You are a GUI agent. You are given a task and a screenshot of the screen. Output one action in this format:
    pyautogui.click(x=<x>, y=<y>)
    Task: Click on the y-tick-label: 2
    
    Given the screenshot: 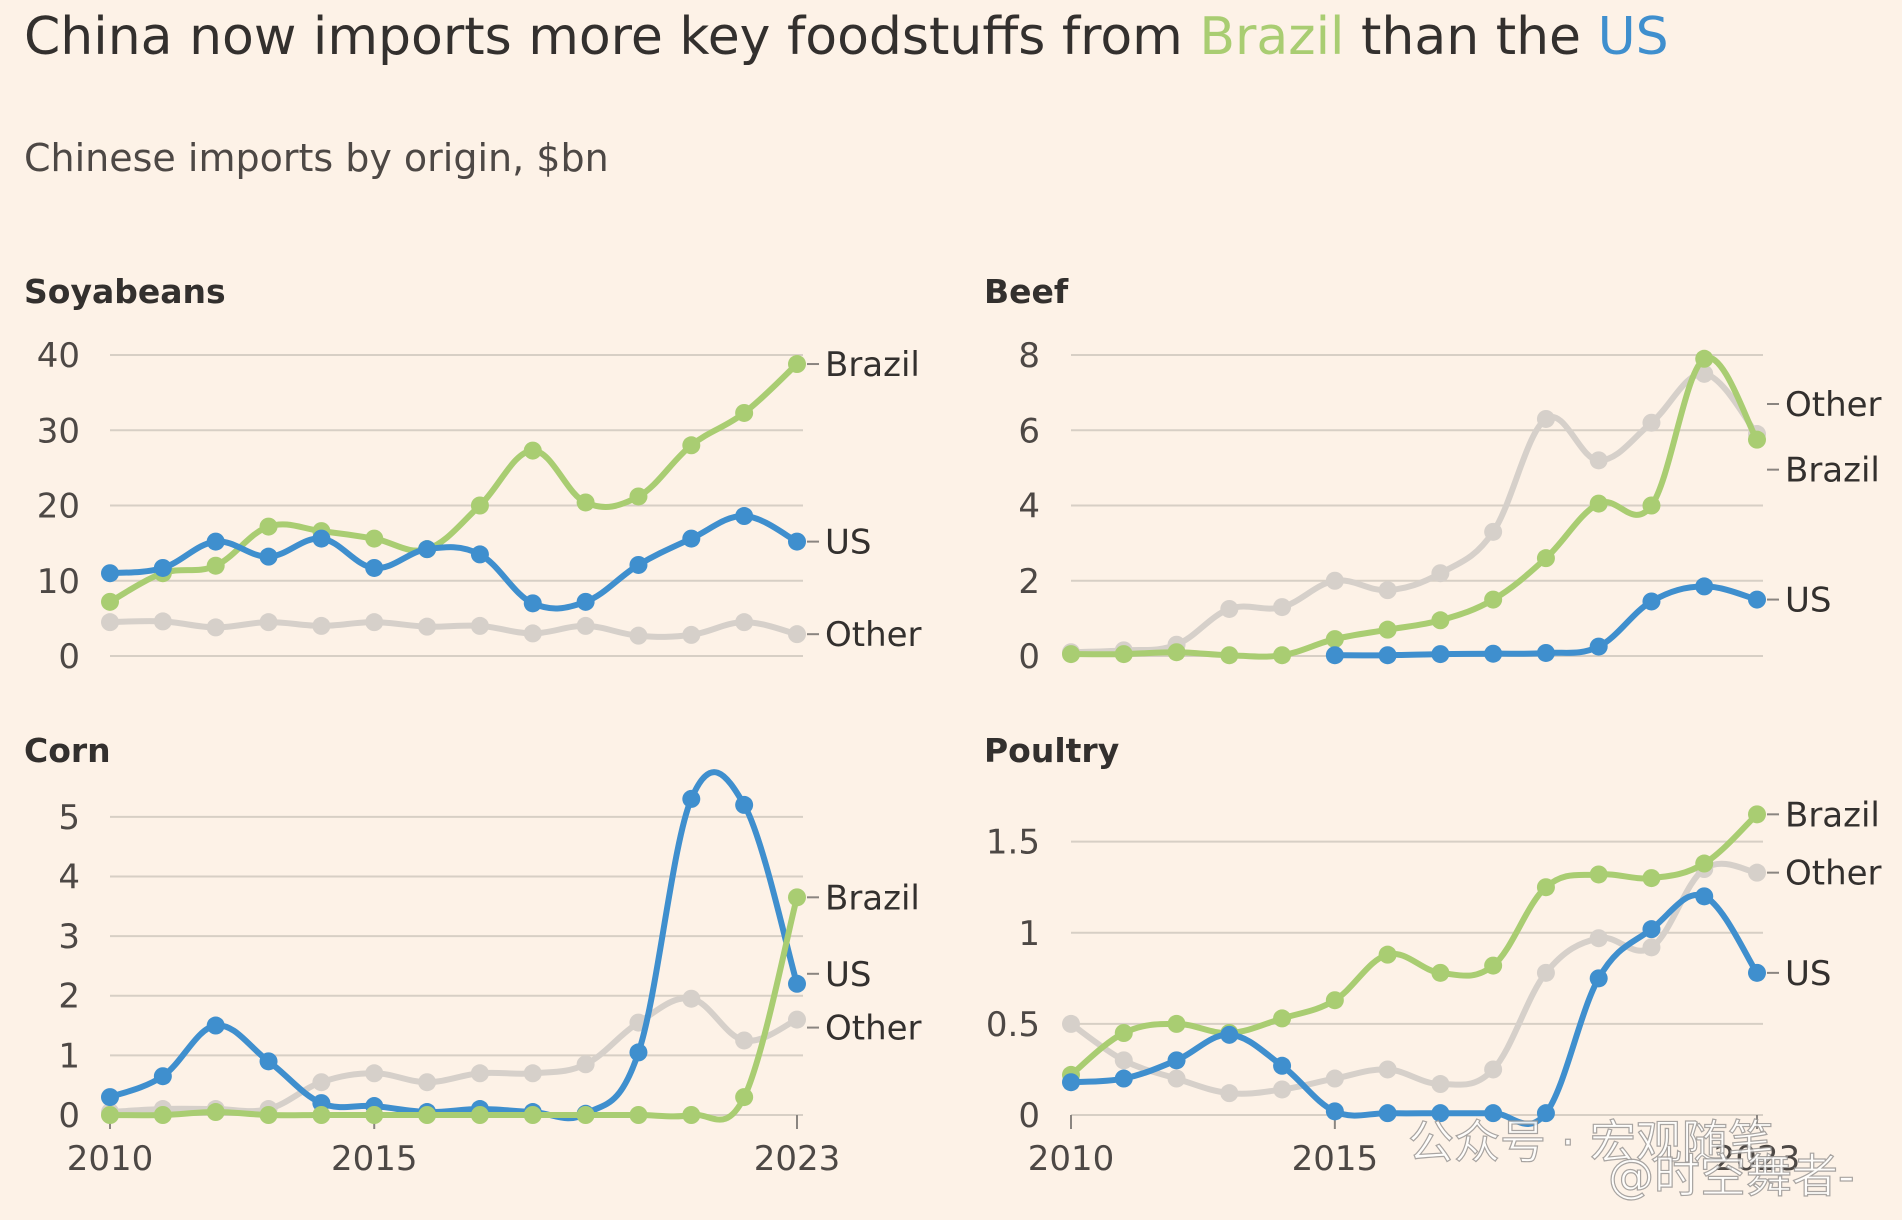 What is the action you would take?
    pyautogui.click(x=69, y=997)
    